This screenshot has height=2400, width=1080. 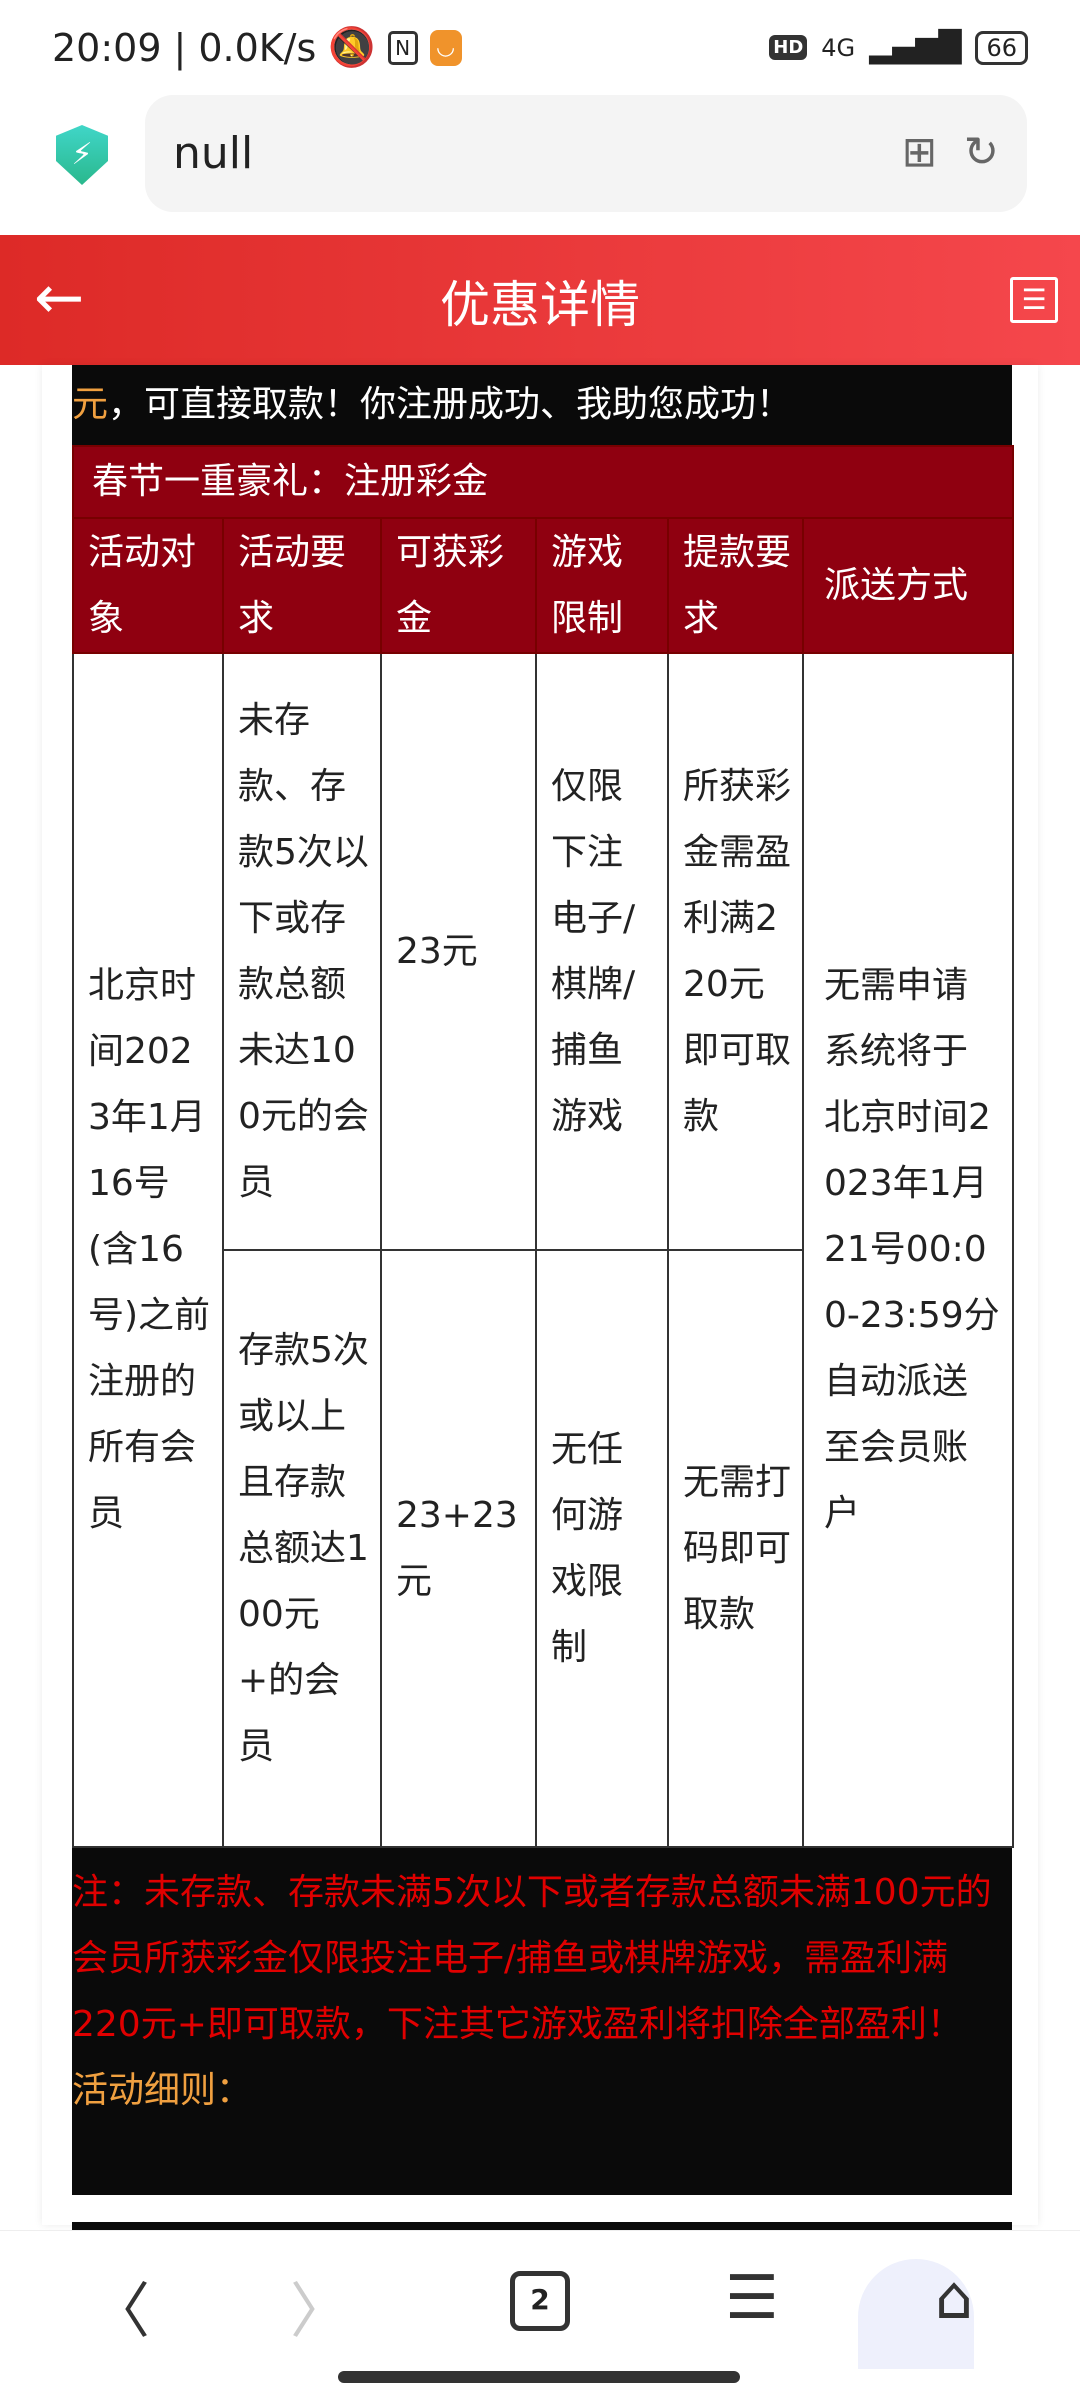 What do you see at coordinates (735, 951) in the screenshot?
I see `withdrawal-cell: 所获彩金需盈利满220元即可取款` at bounding box center [735, 951].